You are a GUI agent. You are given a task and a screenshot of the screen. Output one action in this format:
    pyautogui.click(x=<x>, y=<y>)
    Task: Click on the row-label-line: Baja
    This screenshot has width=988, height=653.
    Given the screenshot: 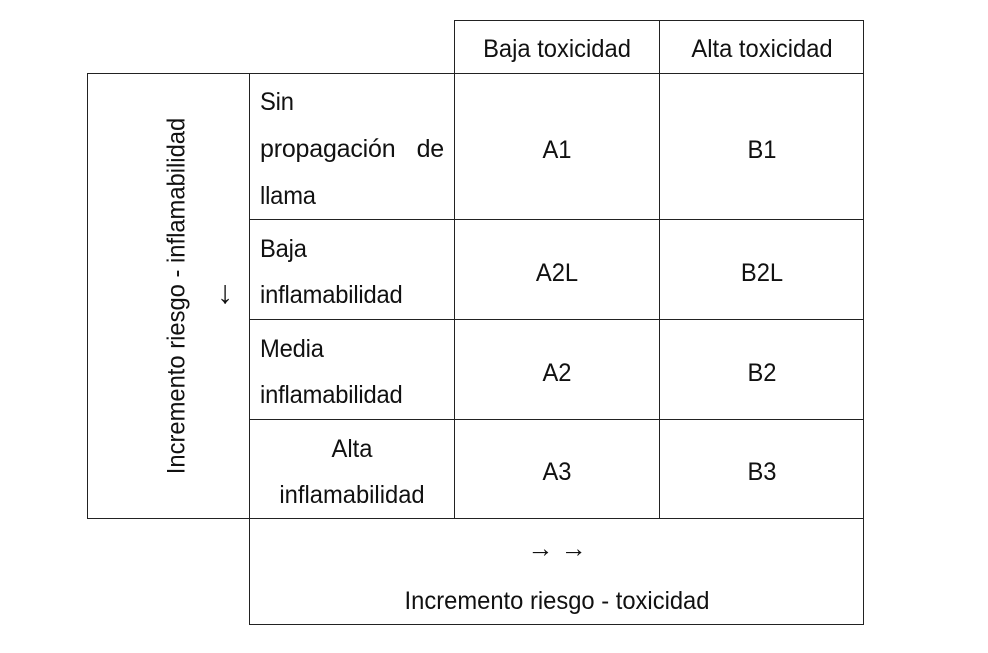 What is the action you would take?
    pyautogui.click(x=283, y=249)
    